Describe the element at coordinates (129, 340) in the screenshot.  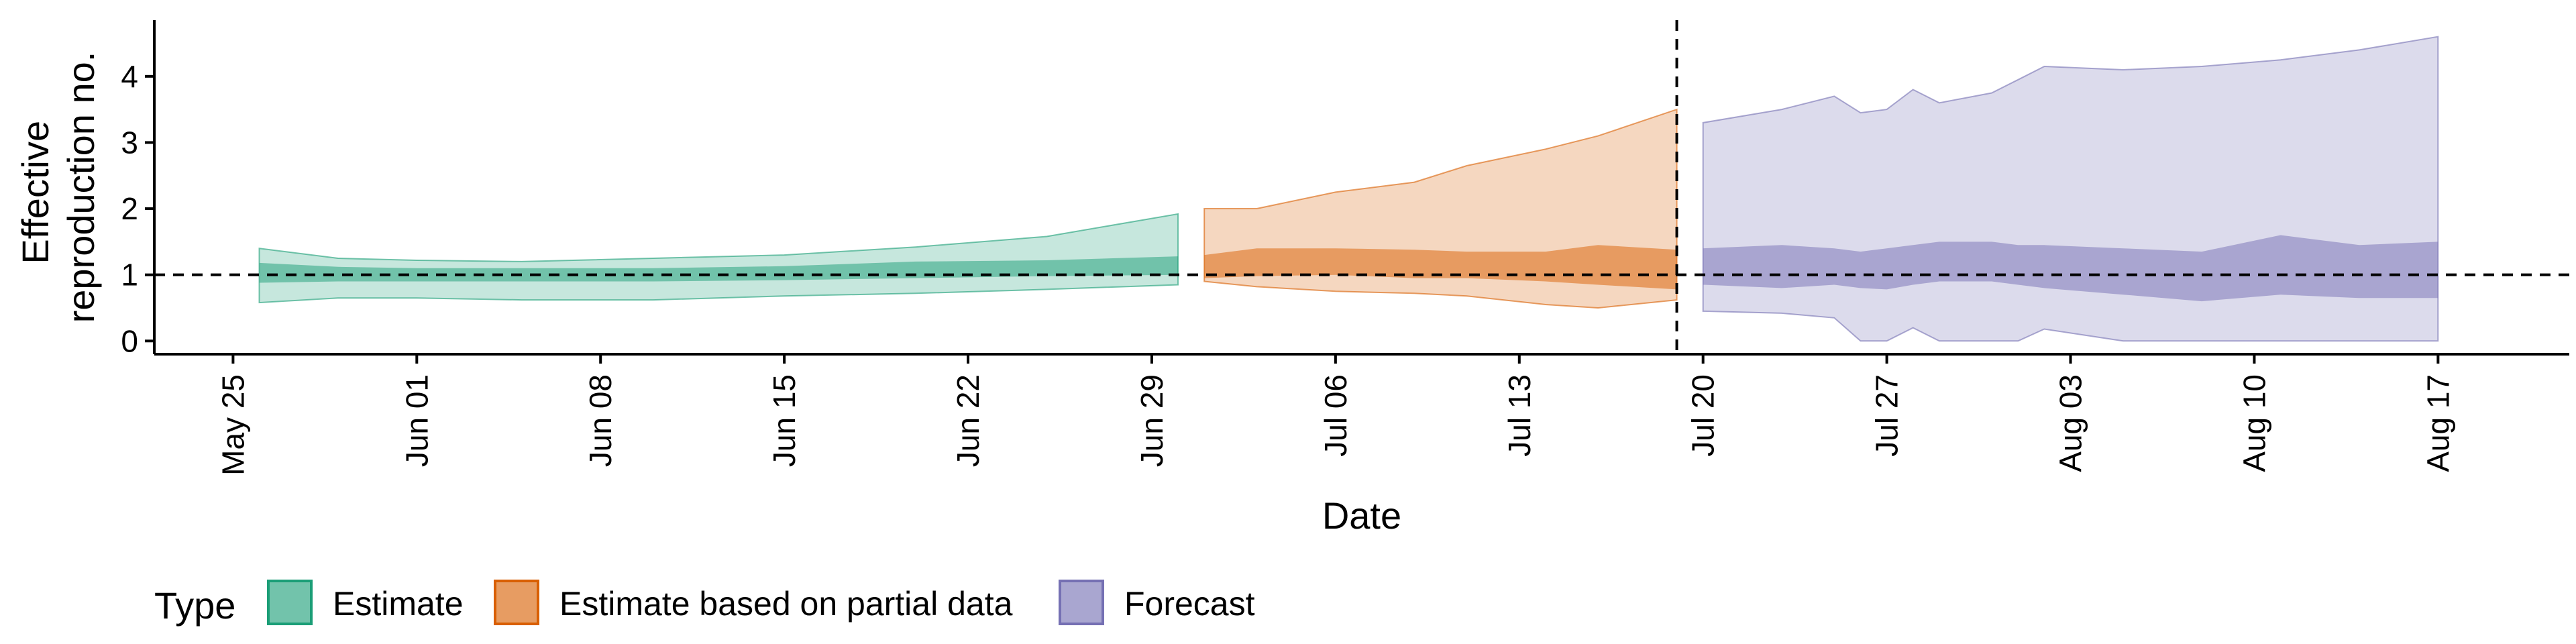
I see `y-tick-label: 0` at that location.